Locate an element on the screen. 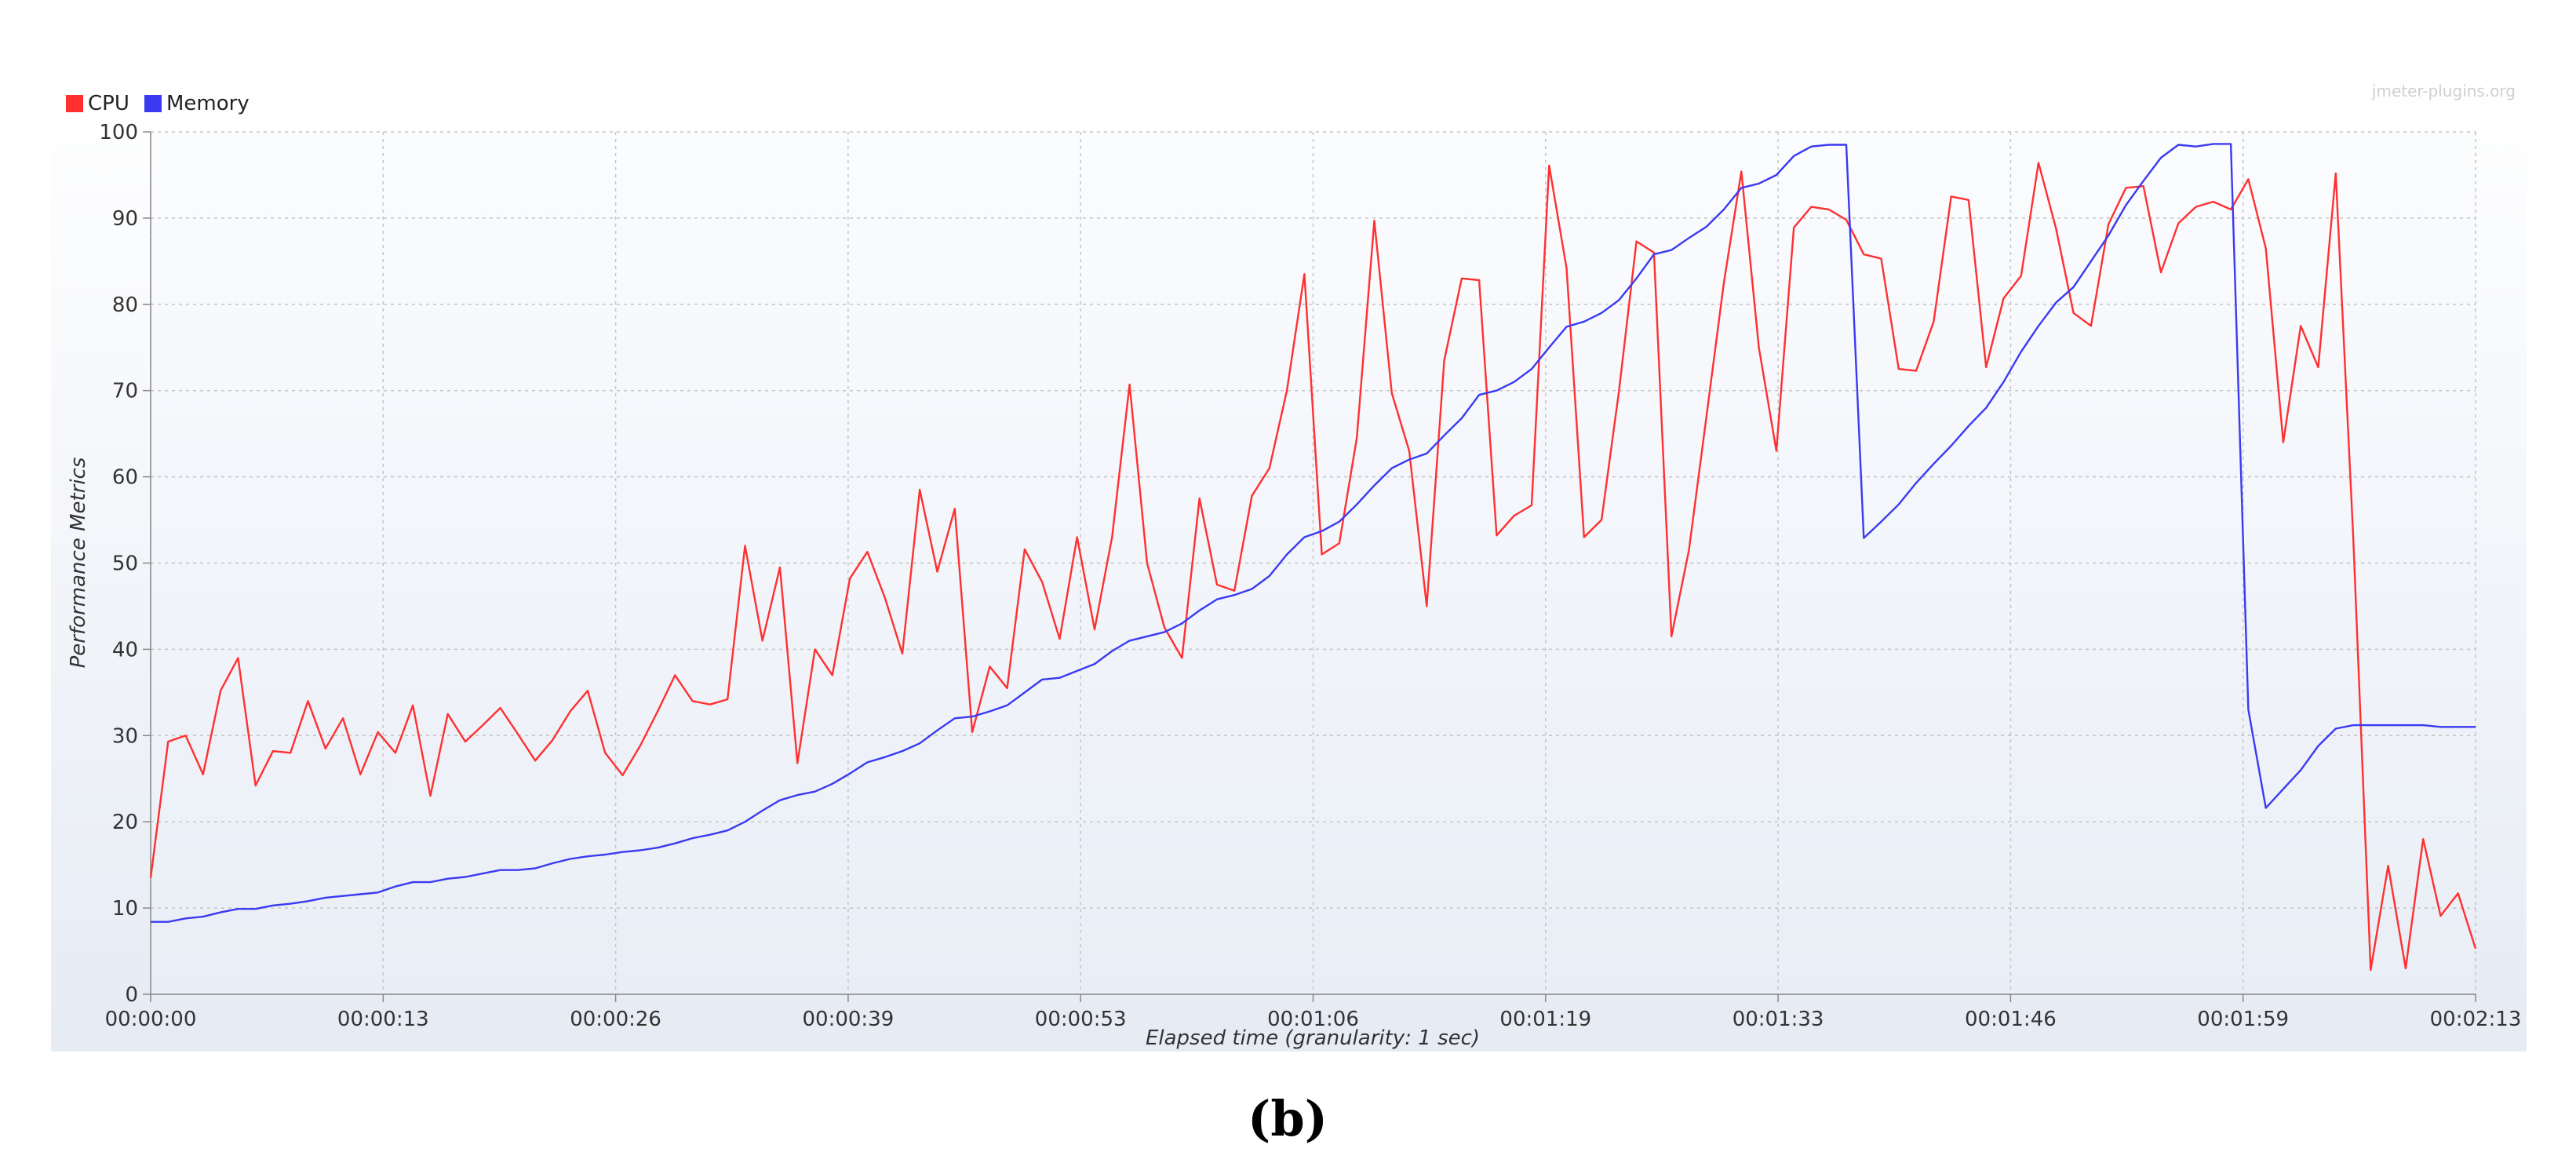 This screenshot has width=2576, height=1174. x-tick-label: 00:01:46 is located at coordinates (2011, 1020).